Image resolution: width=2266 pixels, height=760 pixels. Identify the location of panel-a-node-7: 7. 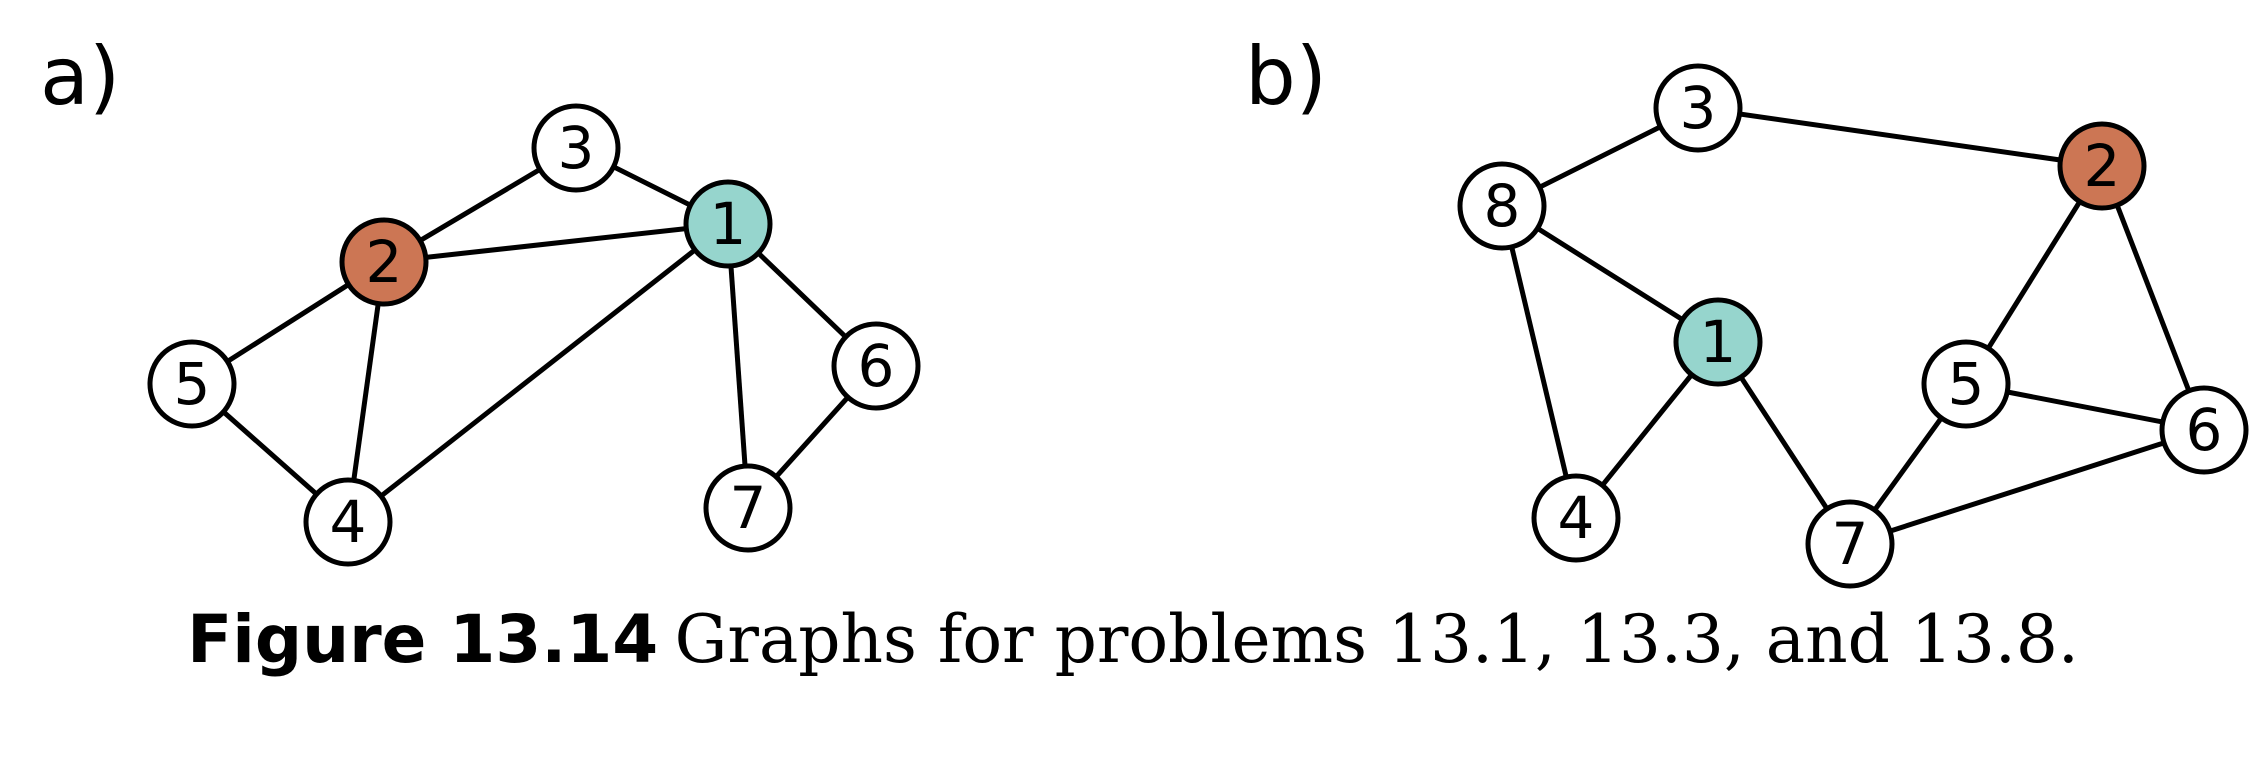
(748, 508).